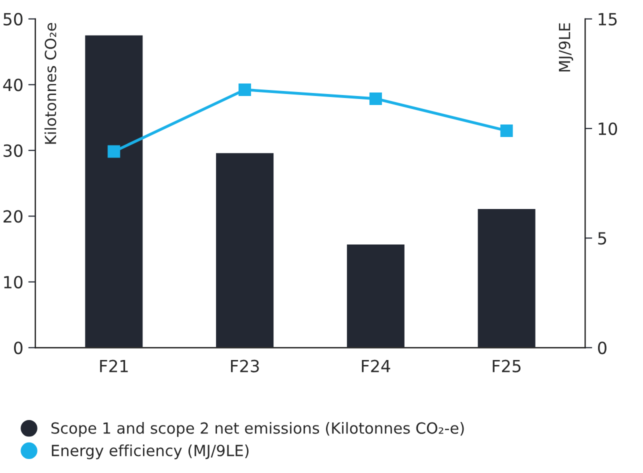 This screenshot has width=643, height=473. What do you see at coordinates (566, 47) in the screenshot?
I see `y2-axis-title: MJ/9LE` at bounding box center [566, 47].